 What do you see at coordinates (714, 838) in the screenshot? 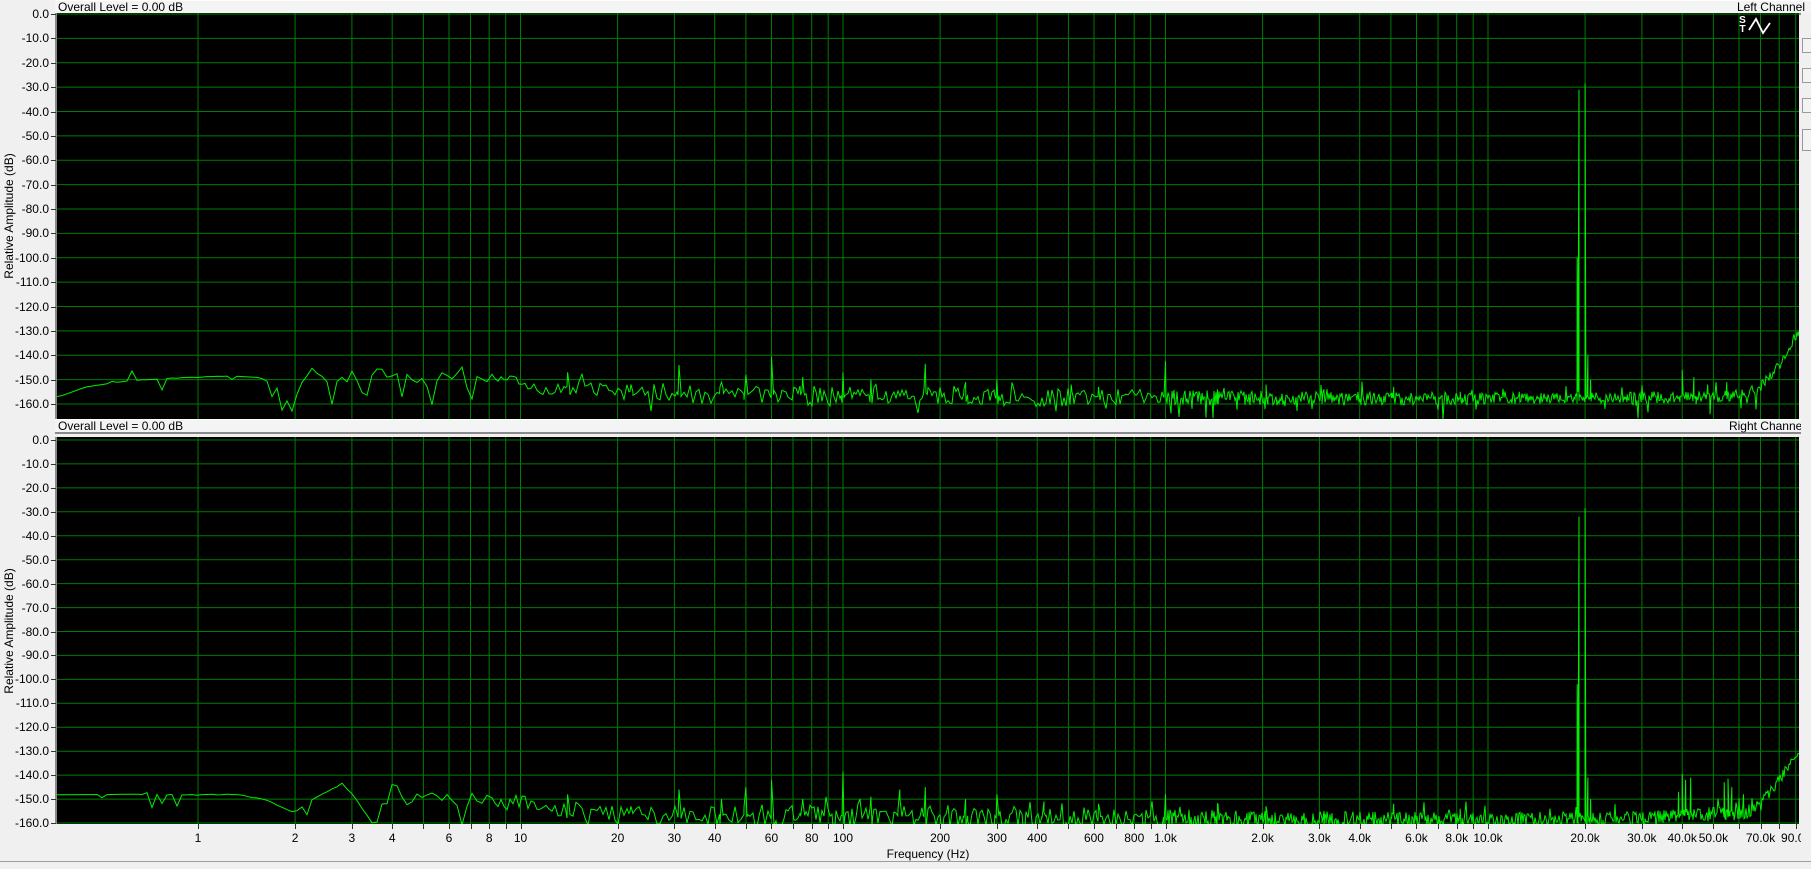
I see `x-tick-label: 40` at bounding box center [714, 838].